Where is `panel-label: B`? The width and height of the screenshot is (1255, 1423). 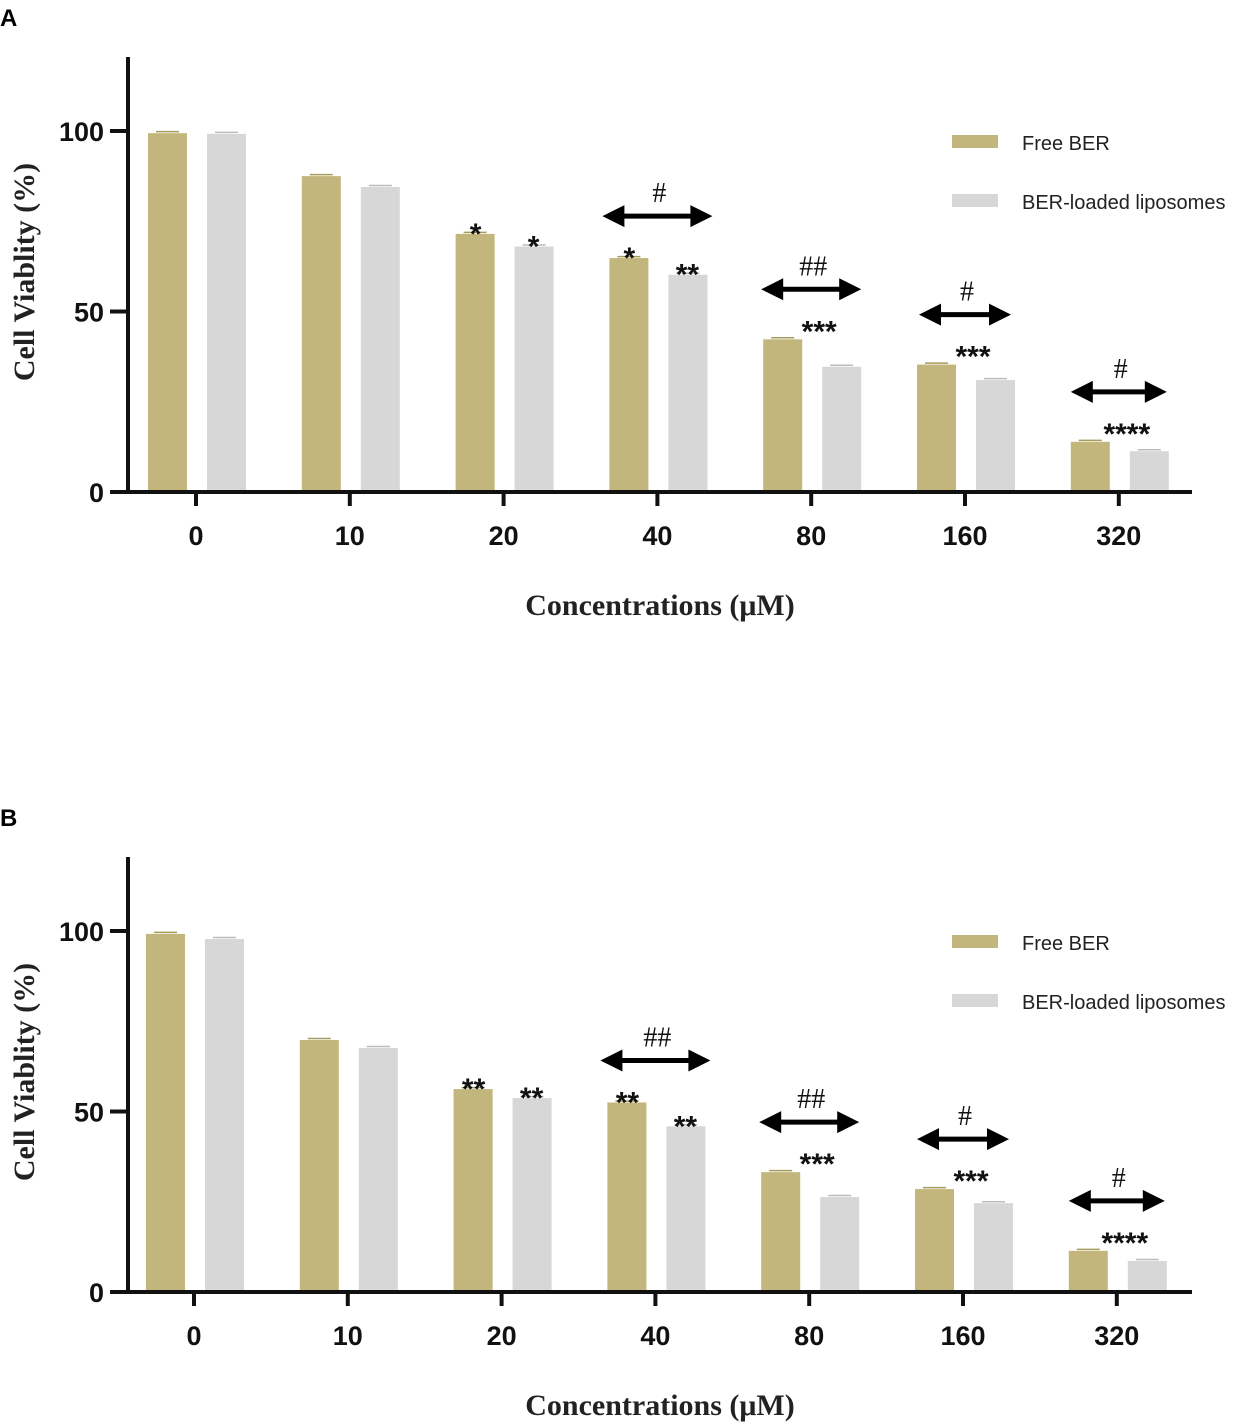
panel-label: B is located at coordinates (8, 818).